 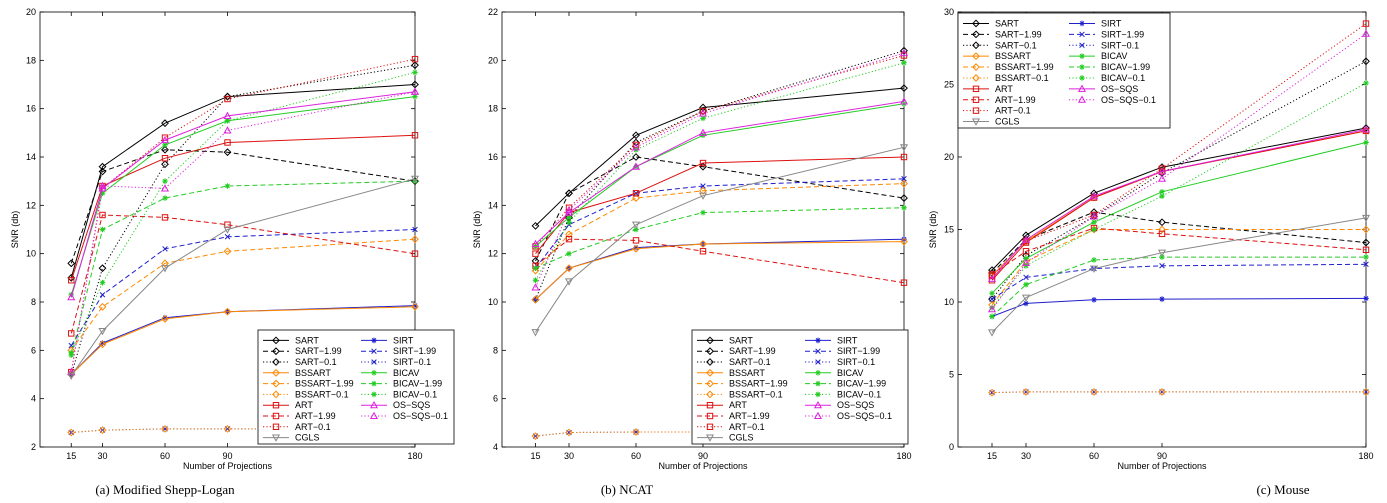 What do you see at coordinates (307, 340) in the screenshot?
I see `legend-label: SART` at bounding box center [307, 340].